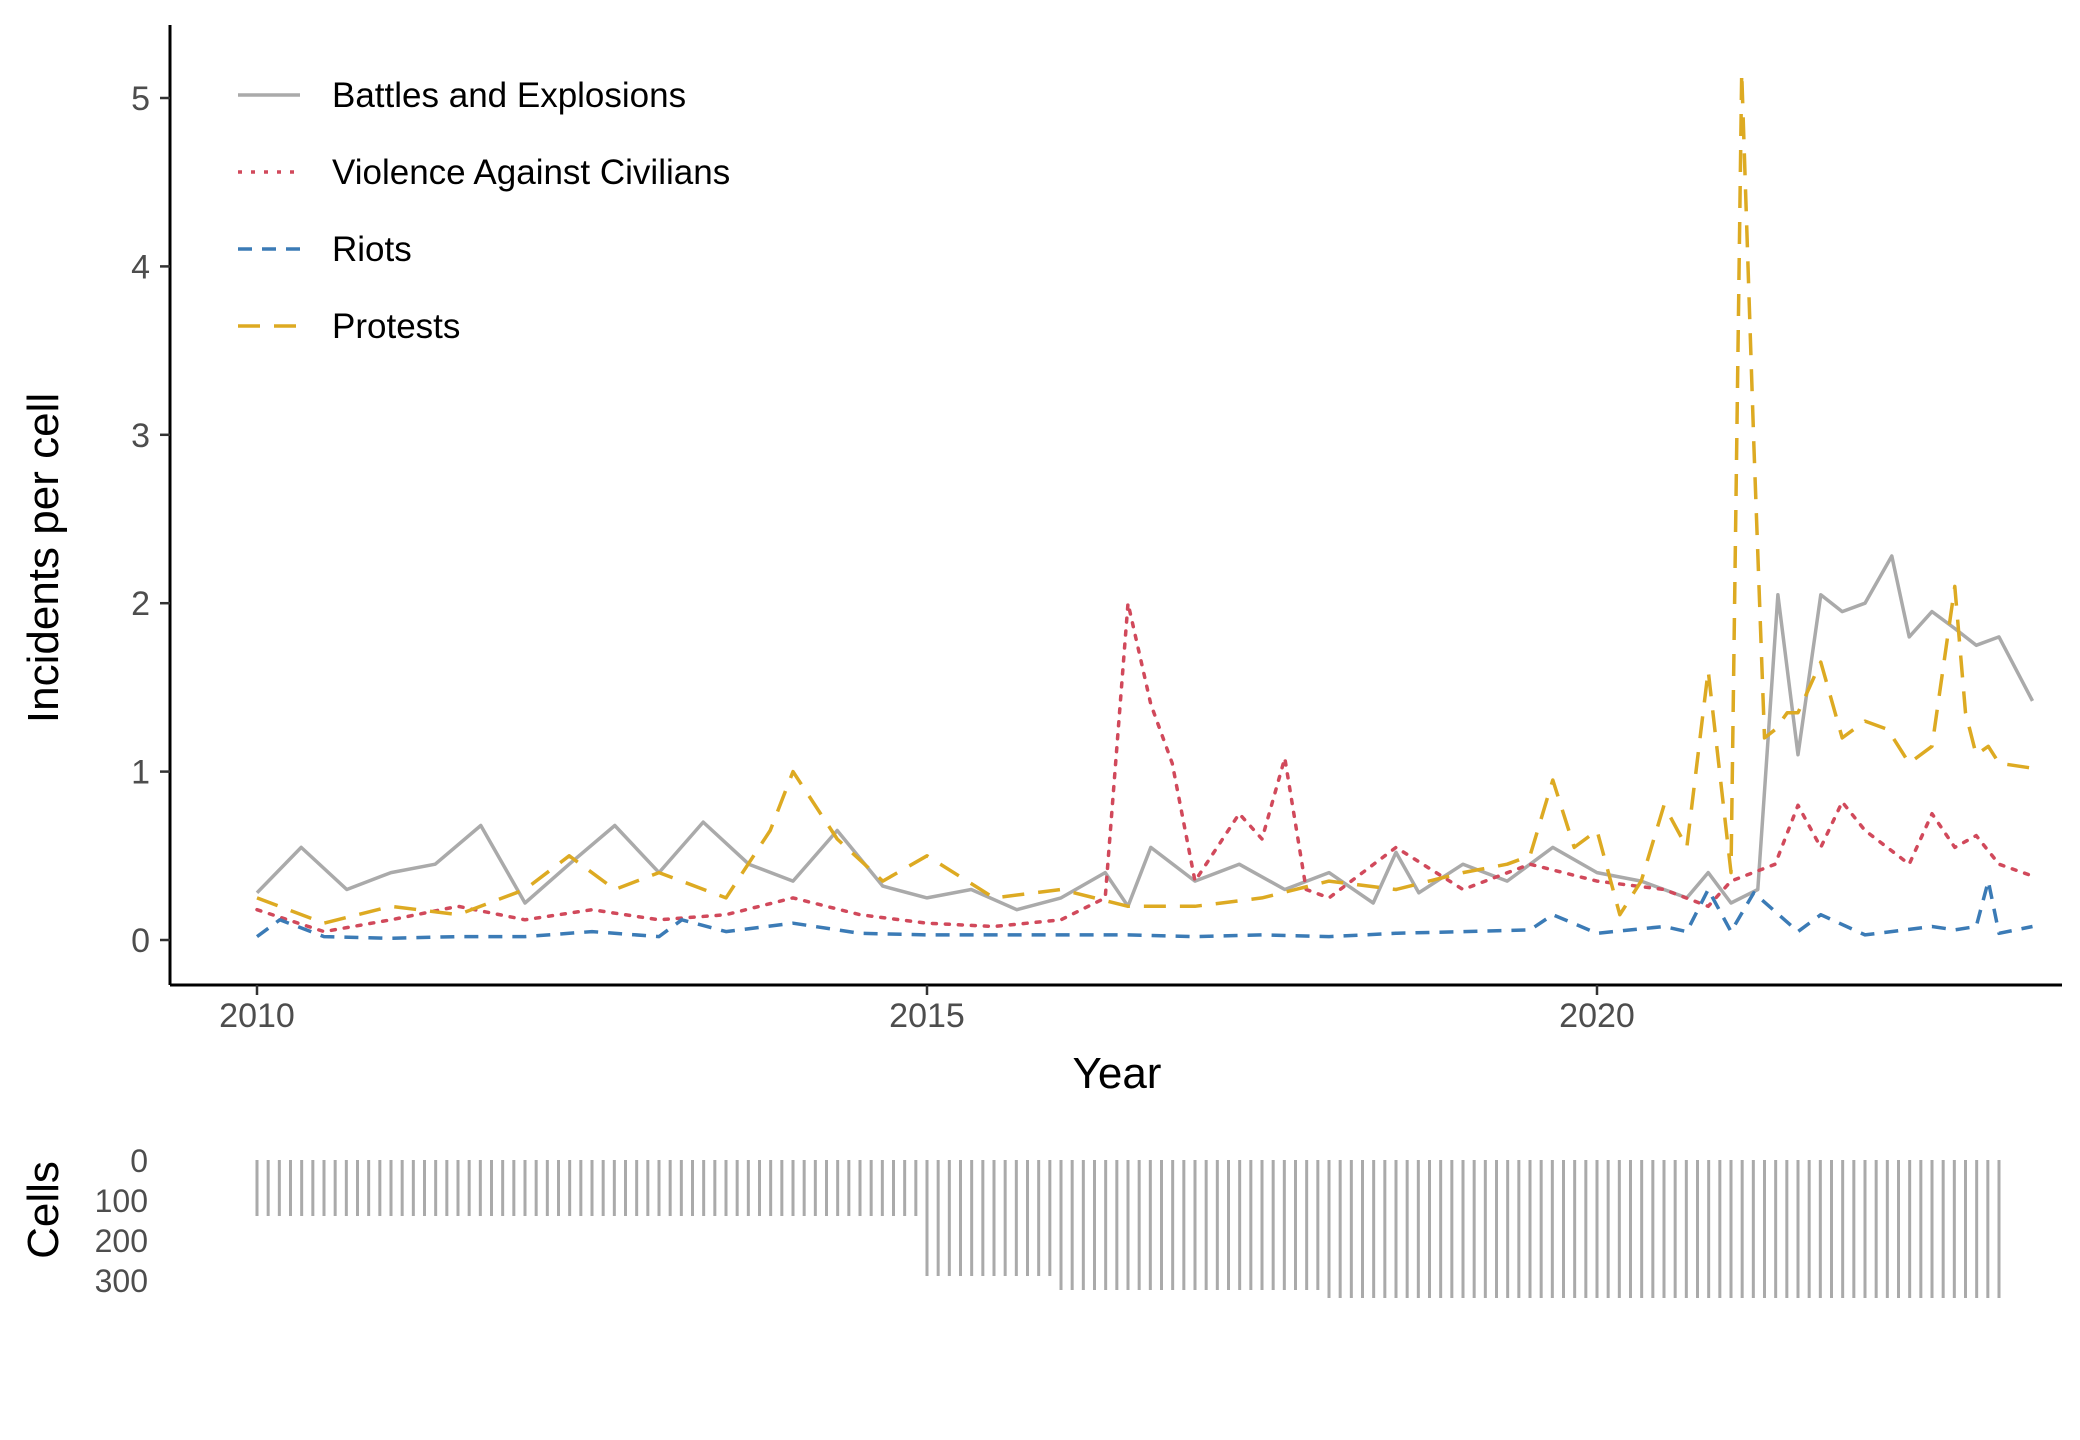 The width and height of the screenshot is (2080, 1440). Describe the element at coordinates (140, 267) in the screenshot. I see `y-tick-label: 4` at that location.